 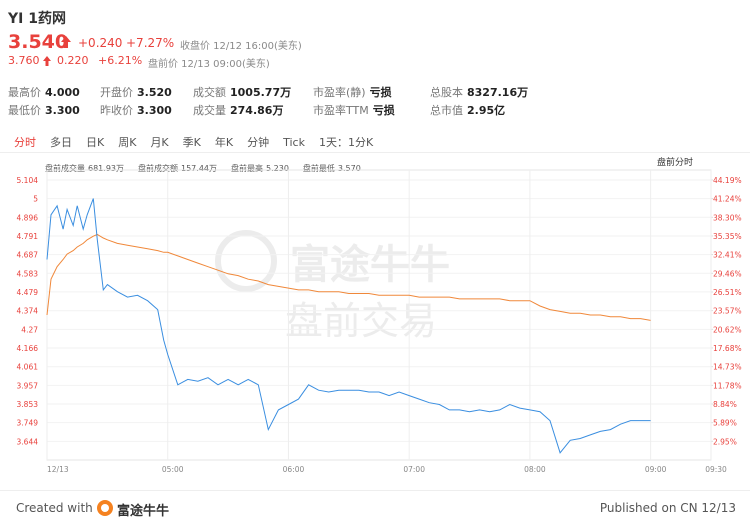 What do you see at coordinates (54, 508) in the screenshot?
I see `footer-created: Created with` at bounding box center [54, 508].